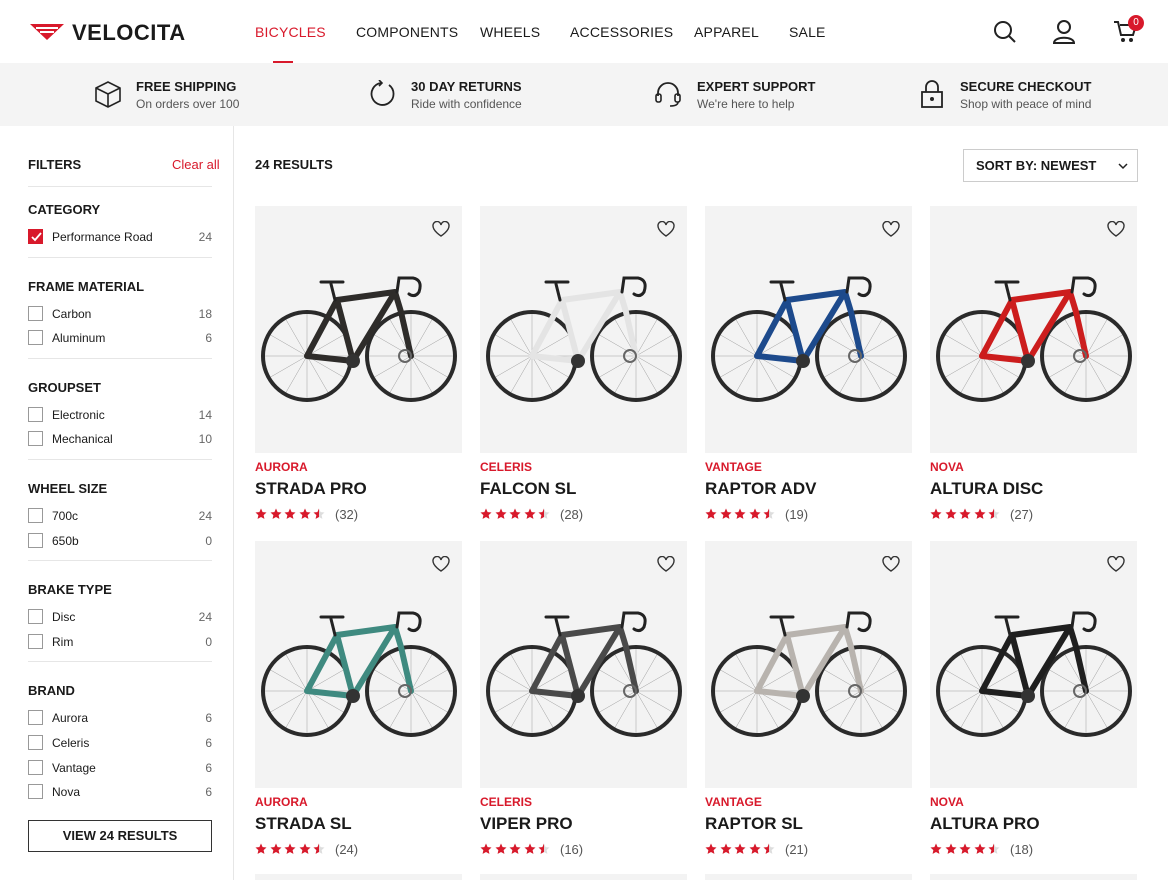 This screenshot has height=880, width=1168. What do you see at coordinates (797, 849) in the screenshot?
I see `review-count: (21)` at bounding box center [797, 849].